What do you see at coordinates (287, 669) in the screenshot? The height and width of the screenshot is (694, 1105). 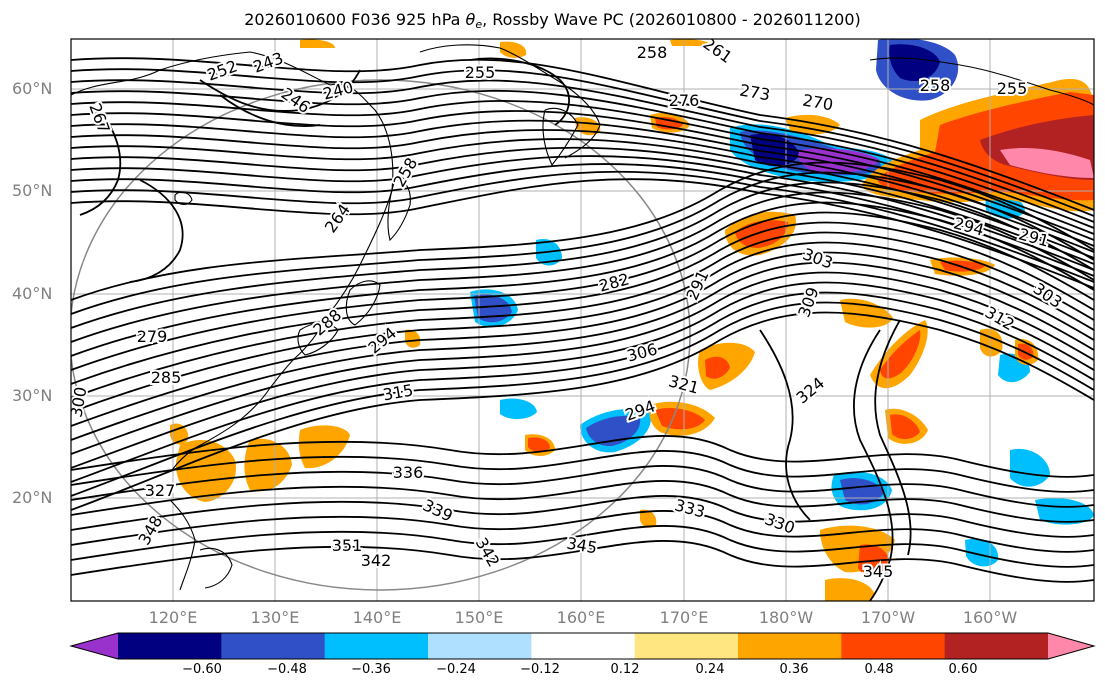 I see `colorbar-tick: −0.48` at bounding box center [287, 669].